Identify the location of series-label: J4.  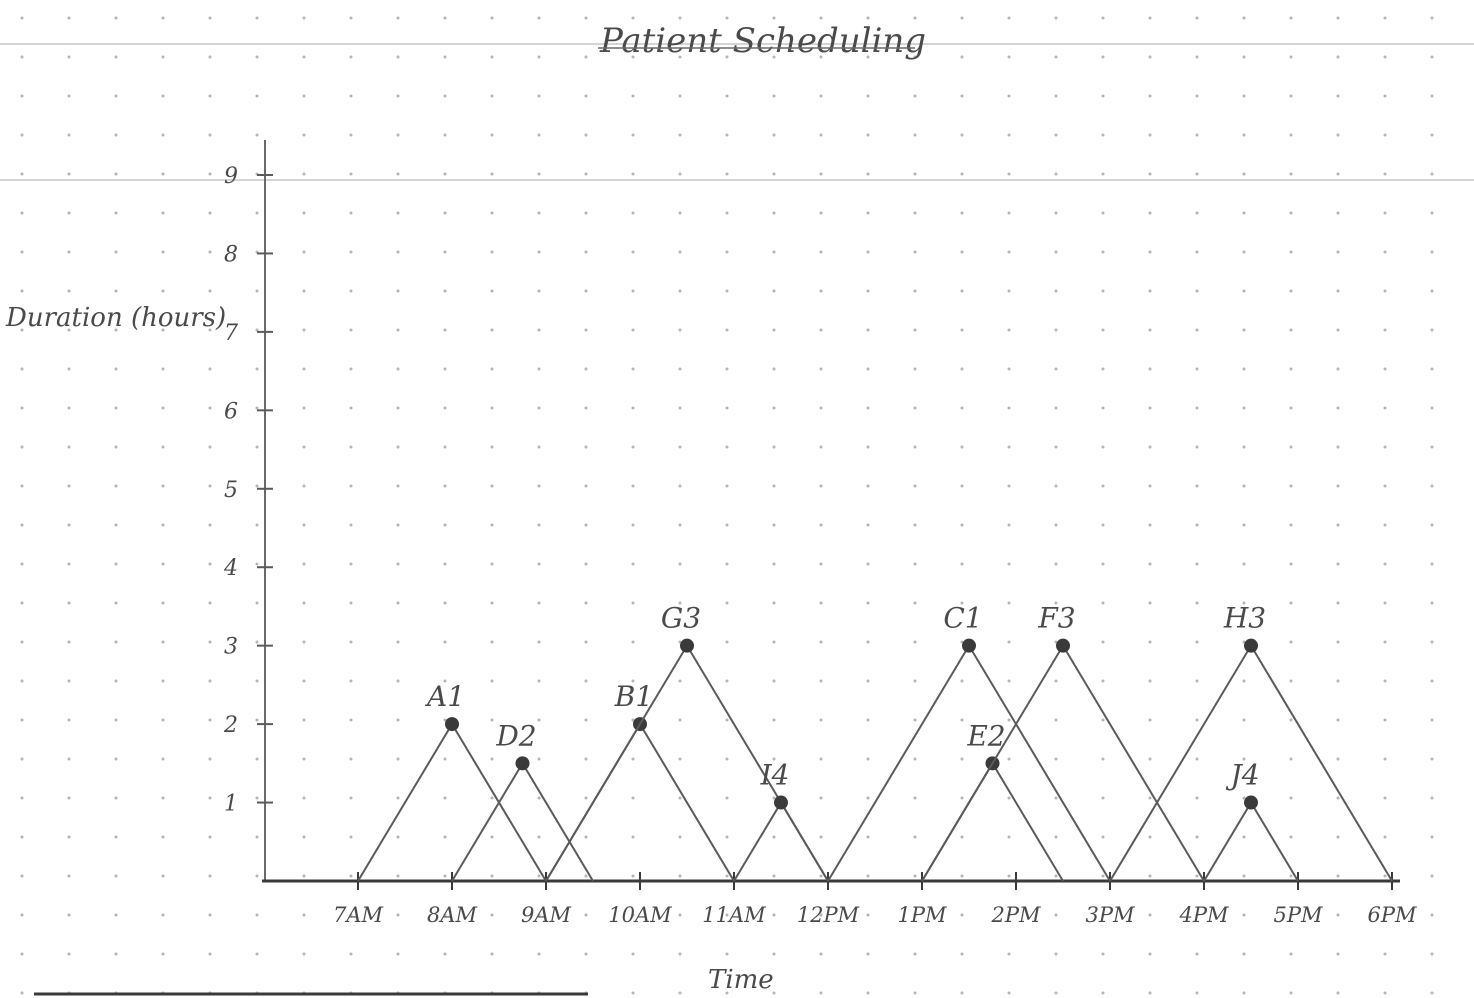
(1242, 775).